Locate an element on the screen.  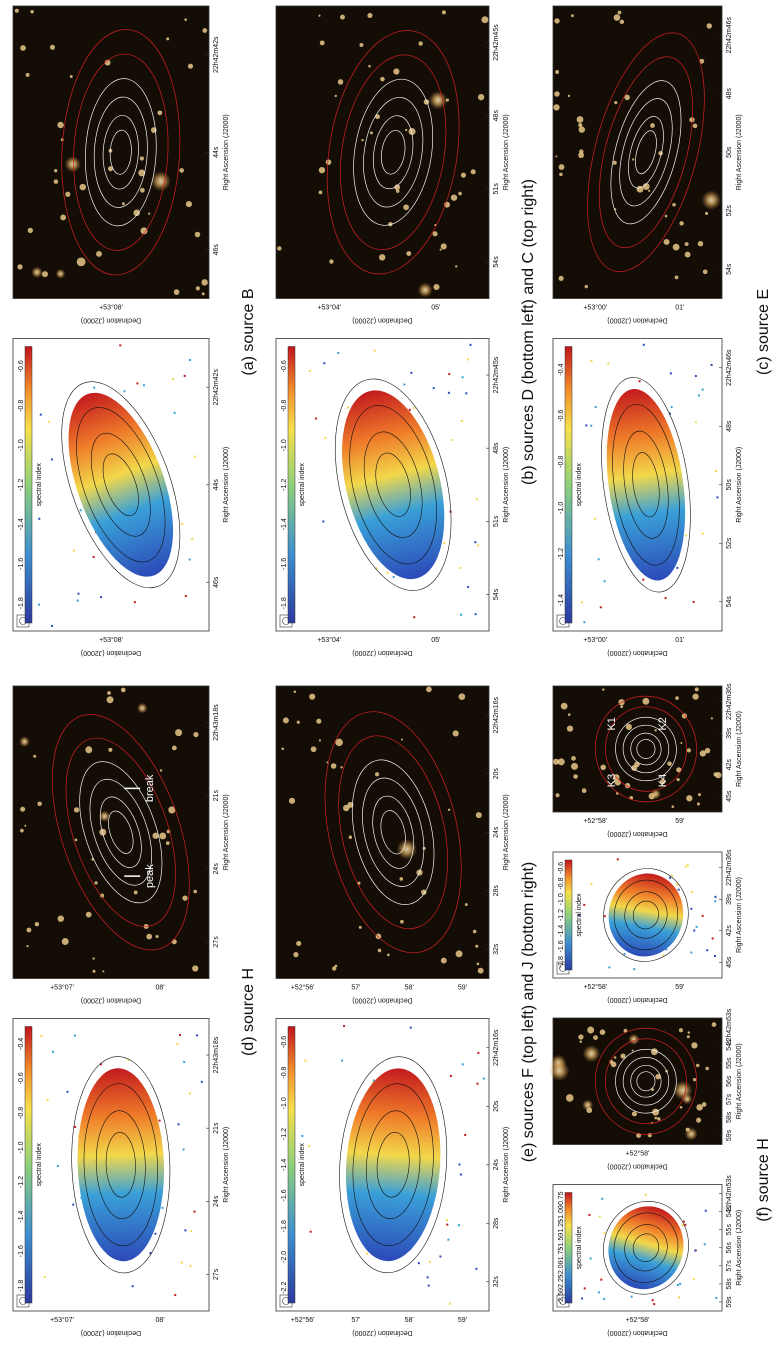
ra-tick-label: 22h42m45s is located at coordinates (496, 42).